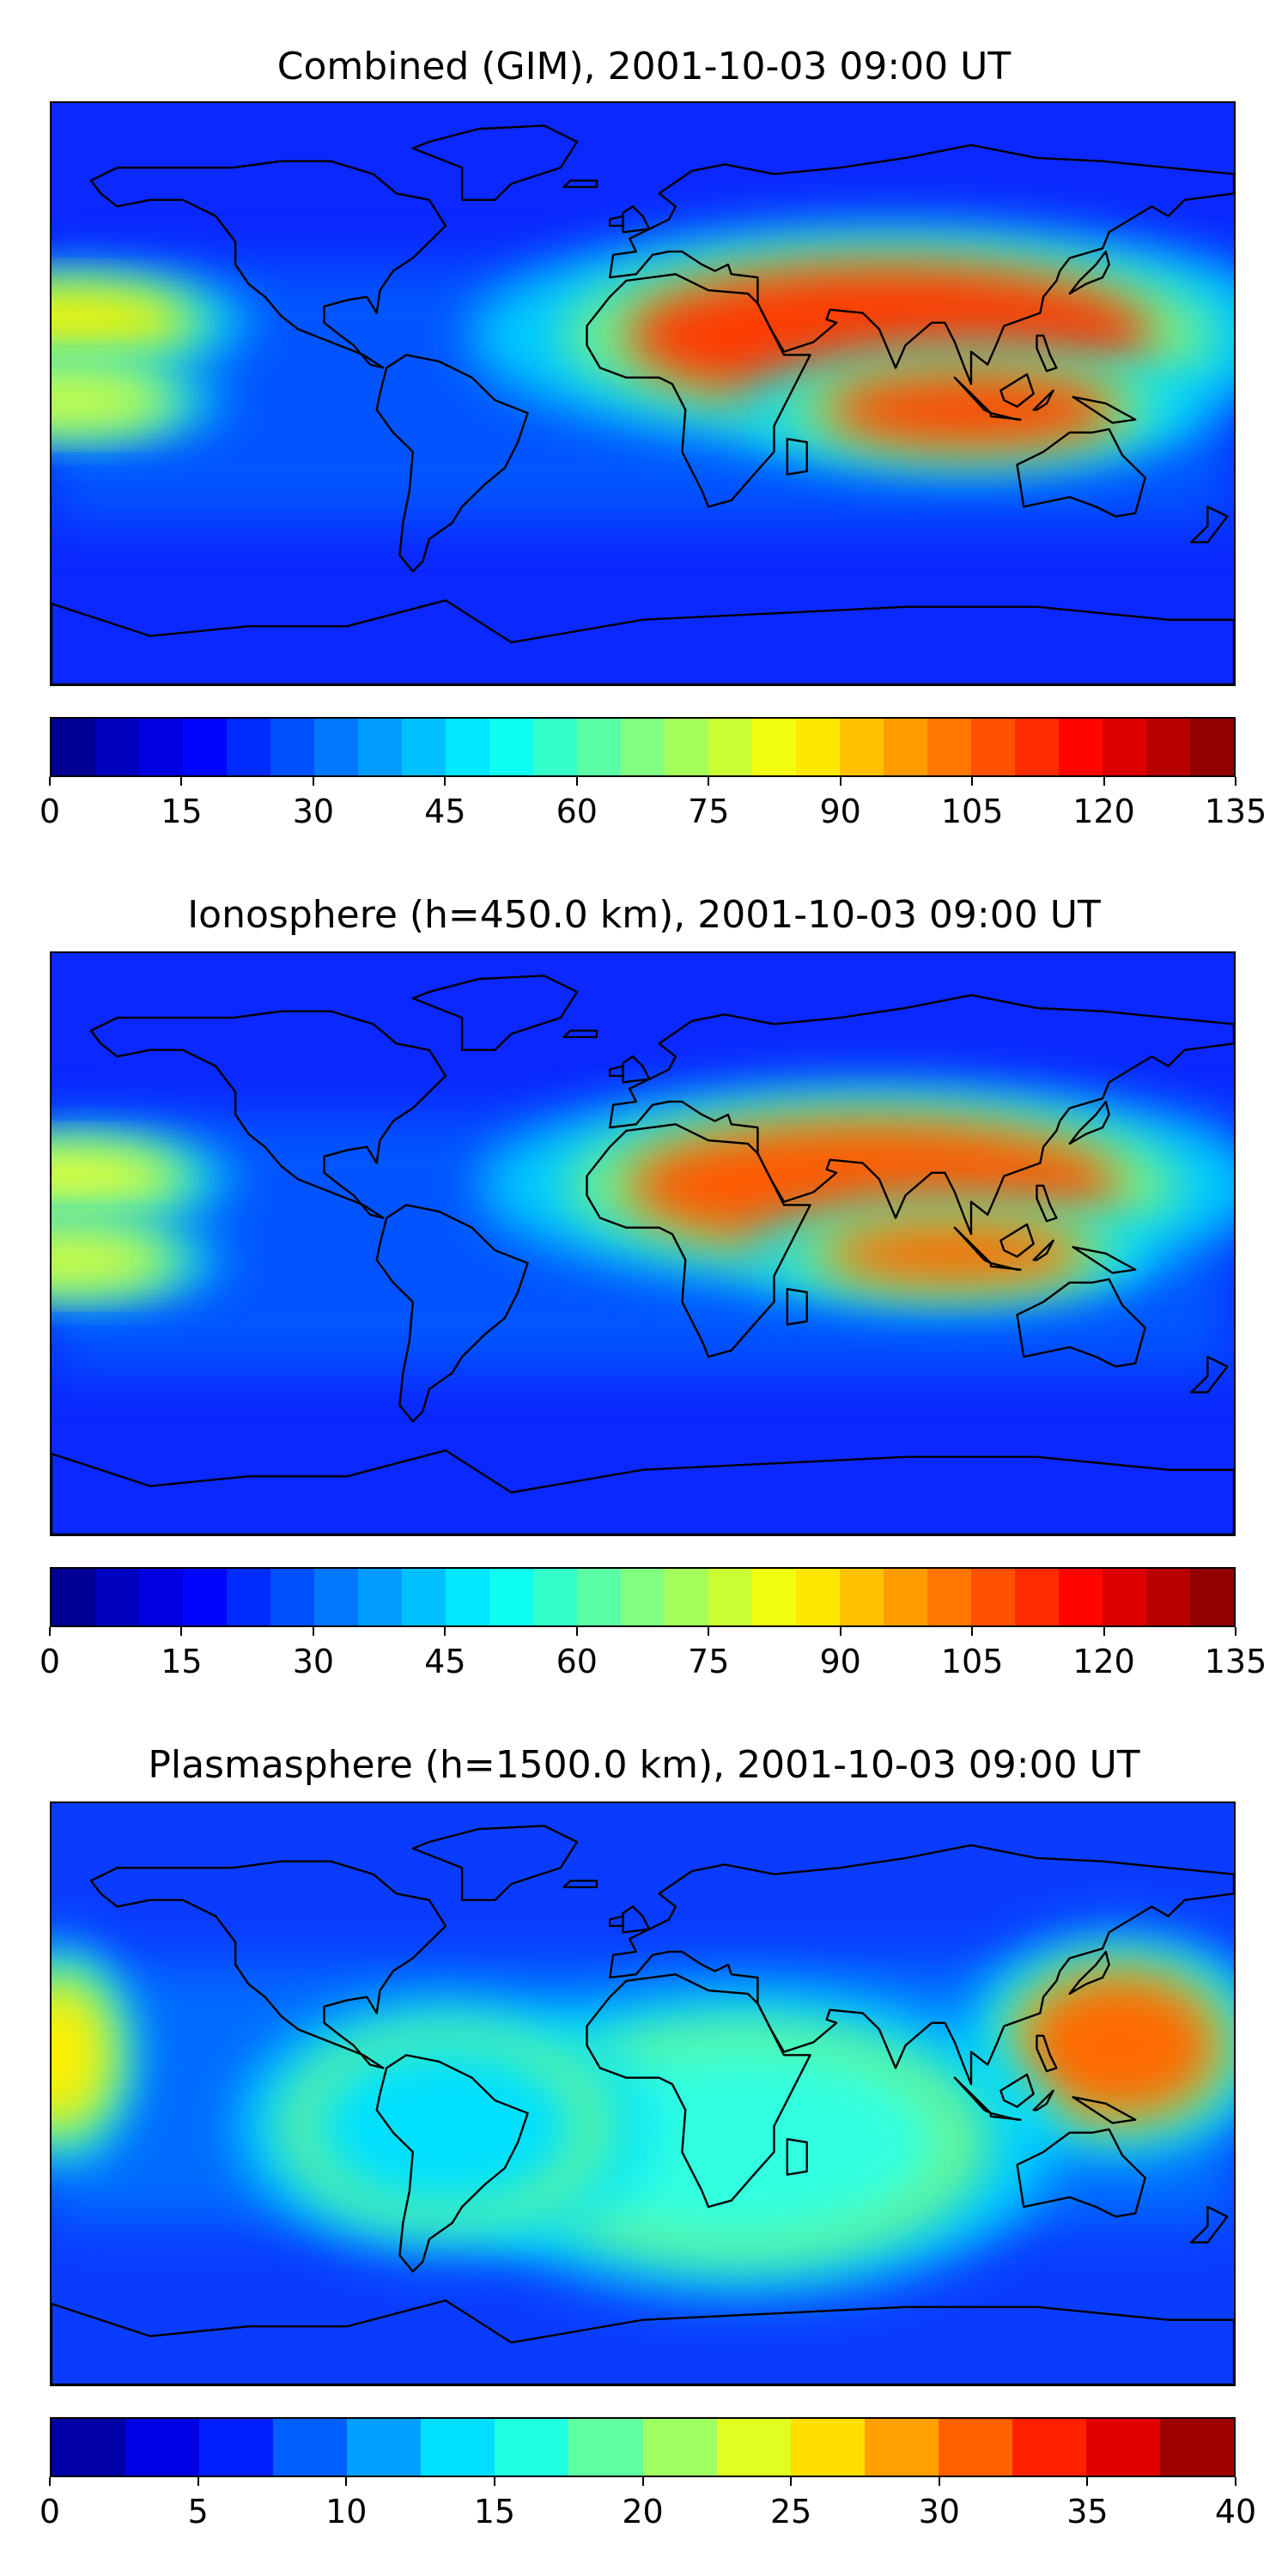  Describe the element at coordinates (346, 2511) in the screenshot. I see `colorbar-tick-label: 10` at that location.